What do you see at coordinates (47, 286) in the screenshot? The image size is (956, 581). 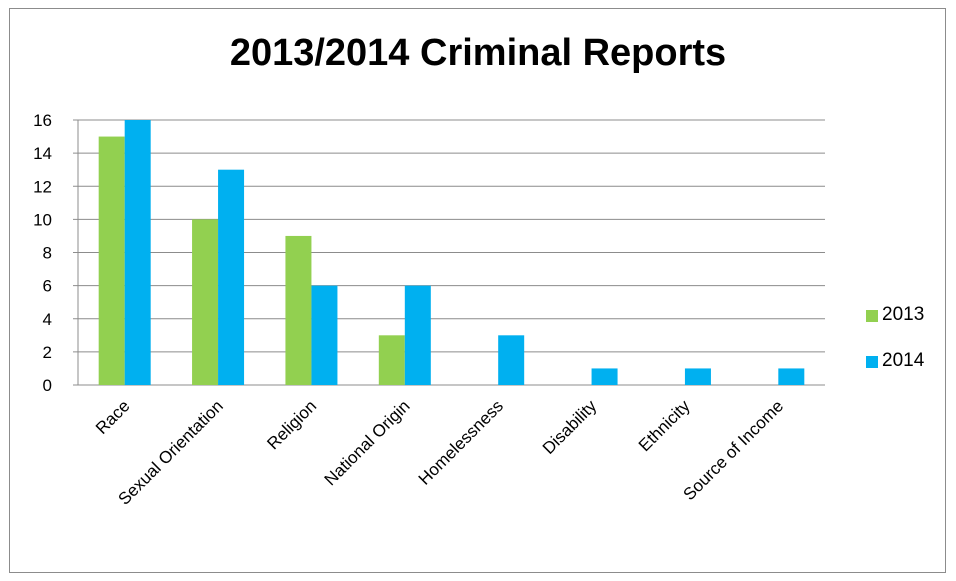 I see `y-tick-label: 6` at bounding box center [47, 286].